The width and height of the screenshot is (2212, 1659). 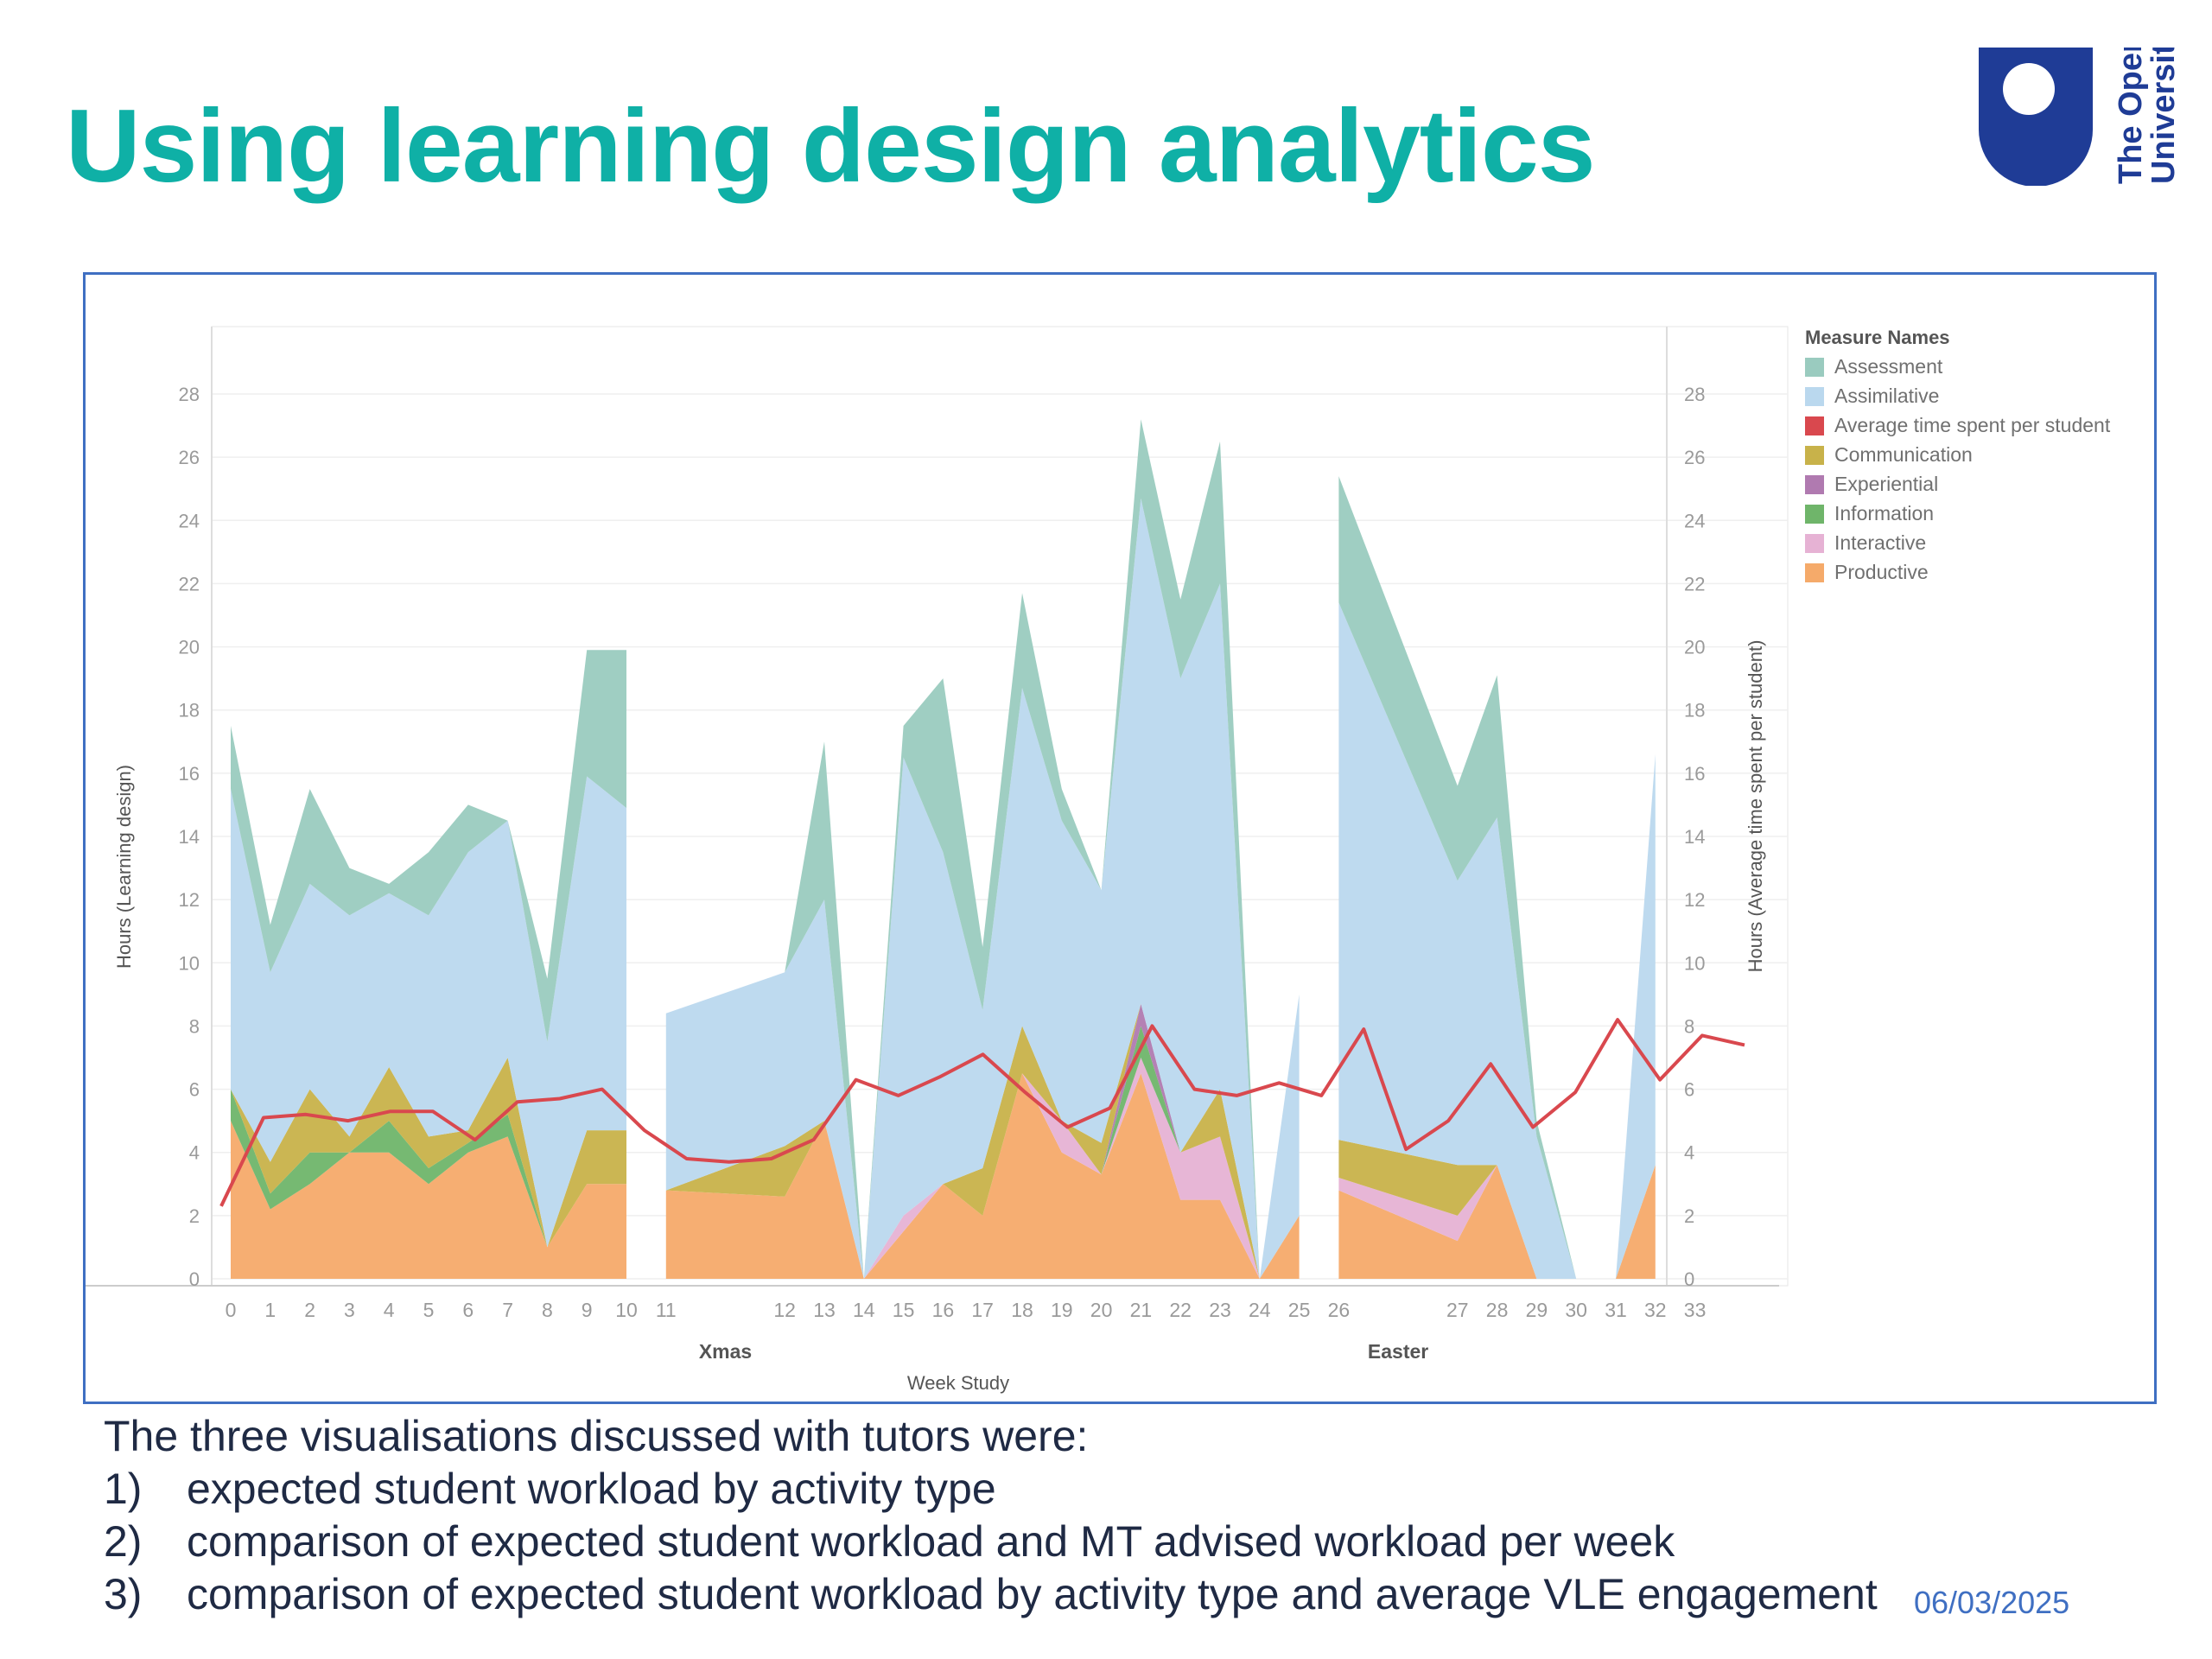 What do you see at coordinates (824, 1310) in the screenshot?
I see `x-tick-label: 13` at bounding box center [824, 1310].